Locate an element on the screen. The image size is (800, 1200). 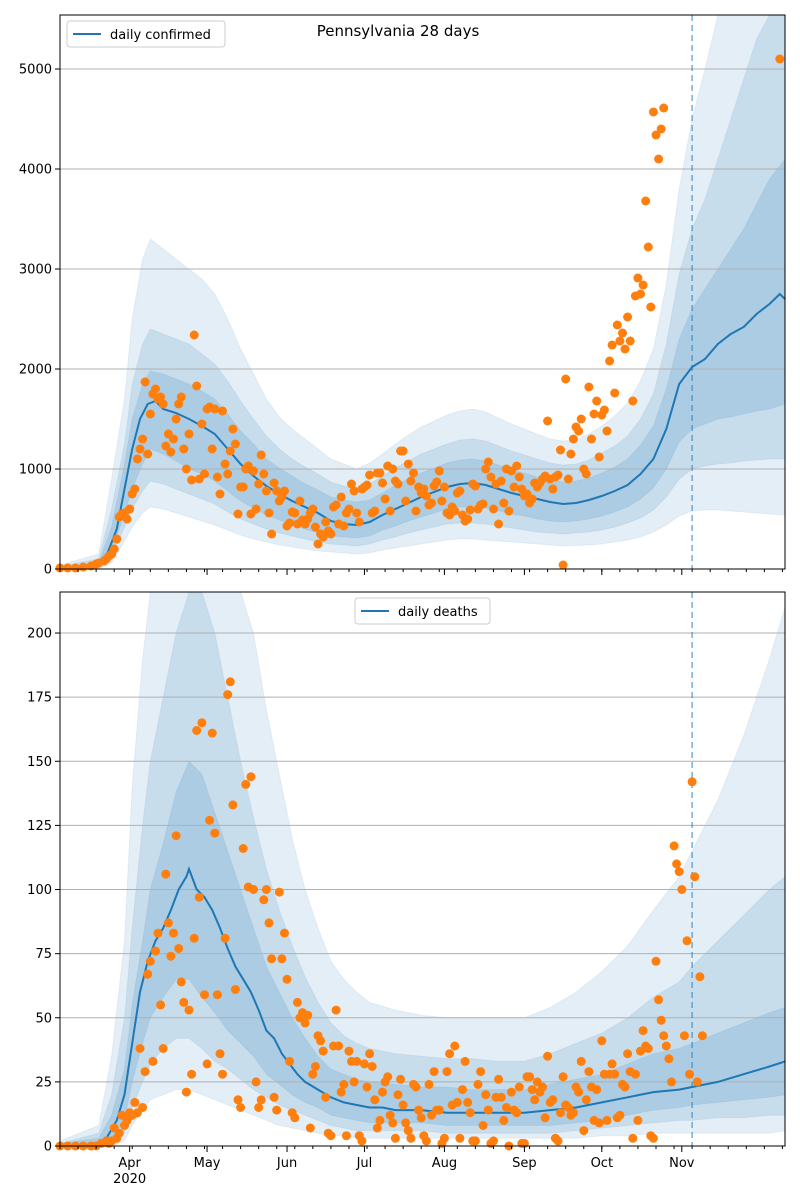
deaths-legend-box is located at coordinates (422, 611).